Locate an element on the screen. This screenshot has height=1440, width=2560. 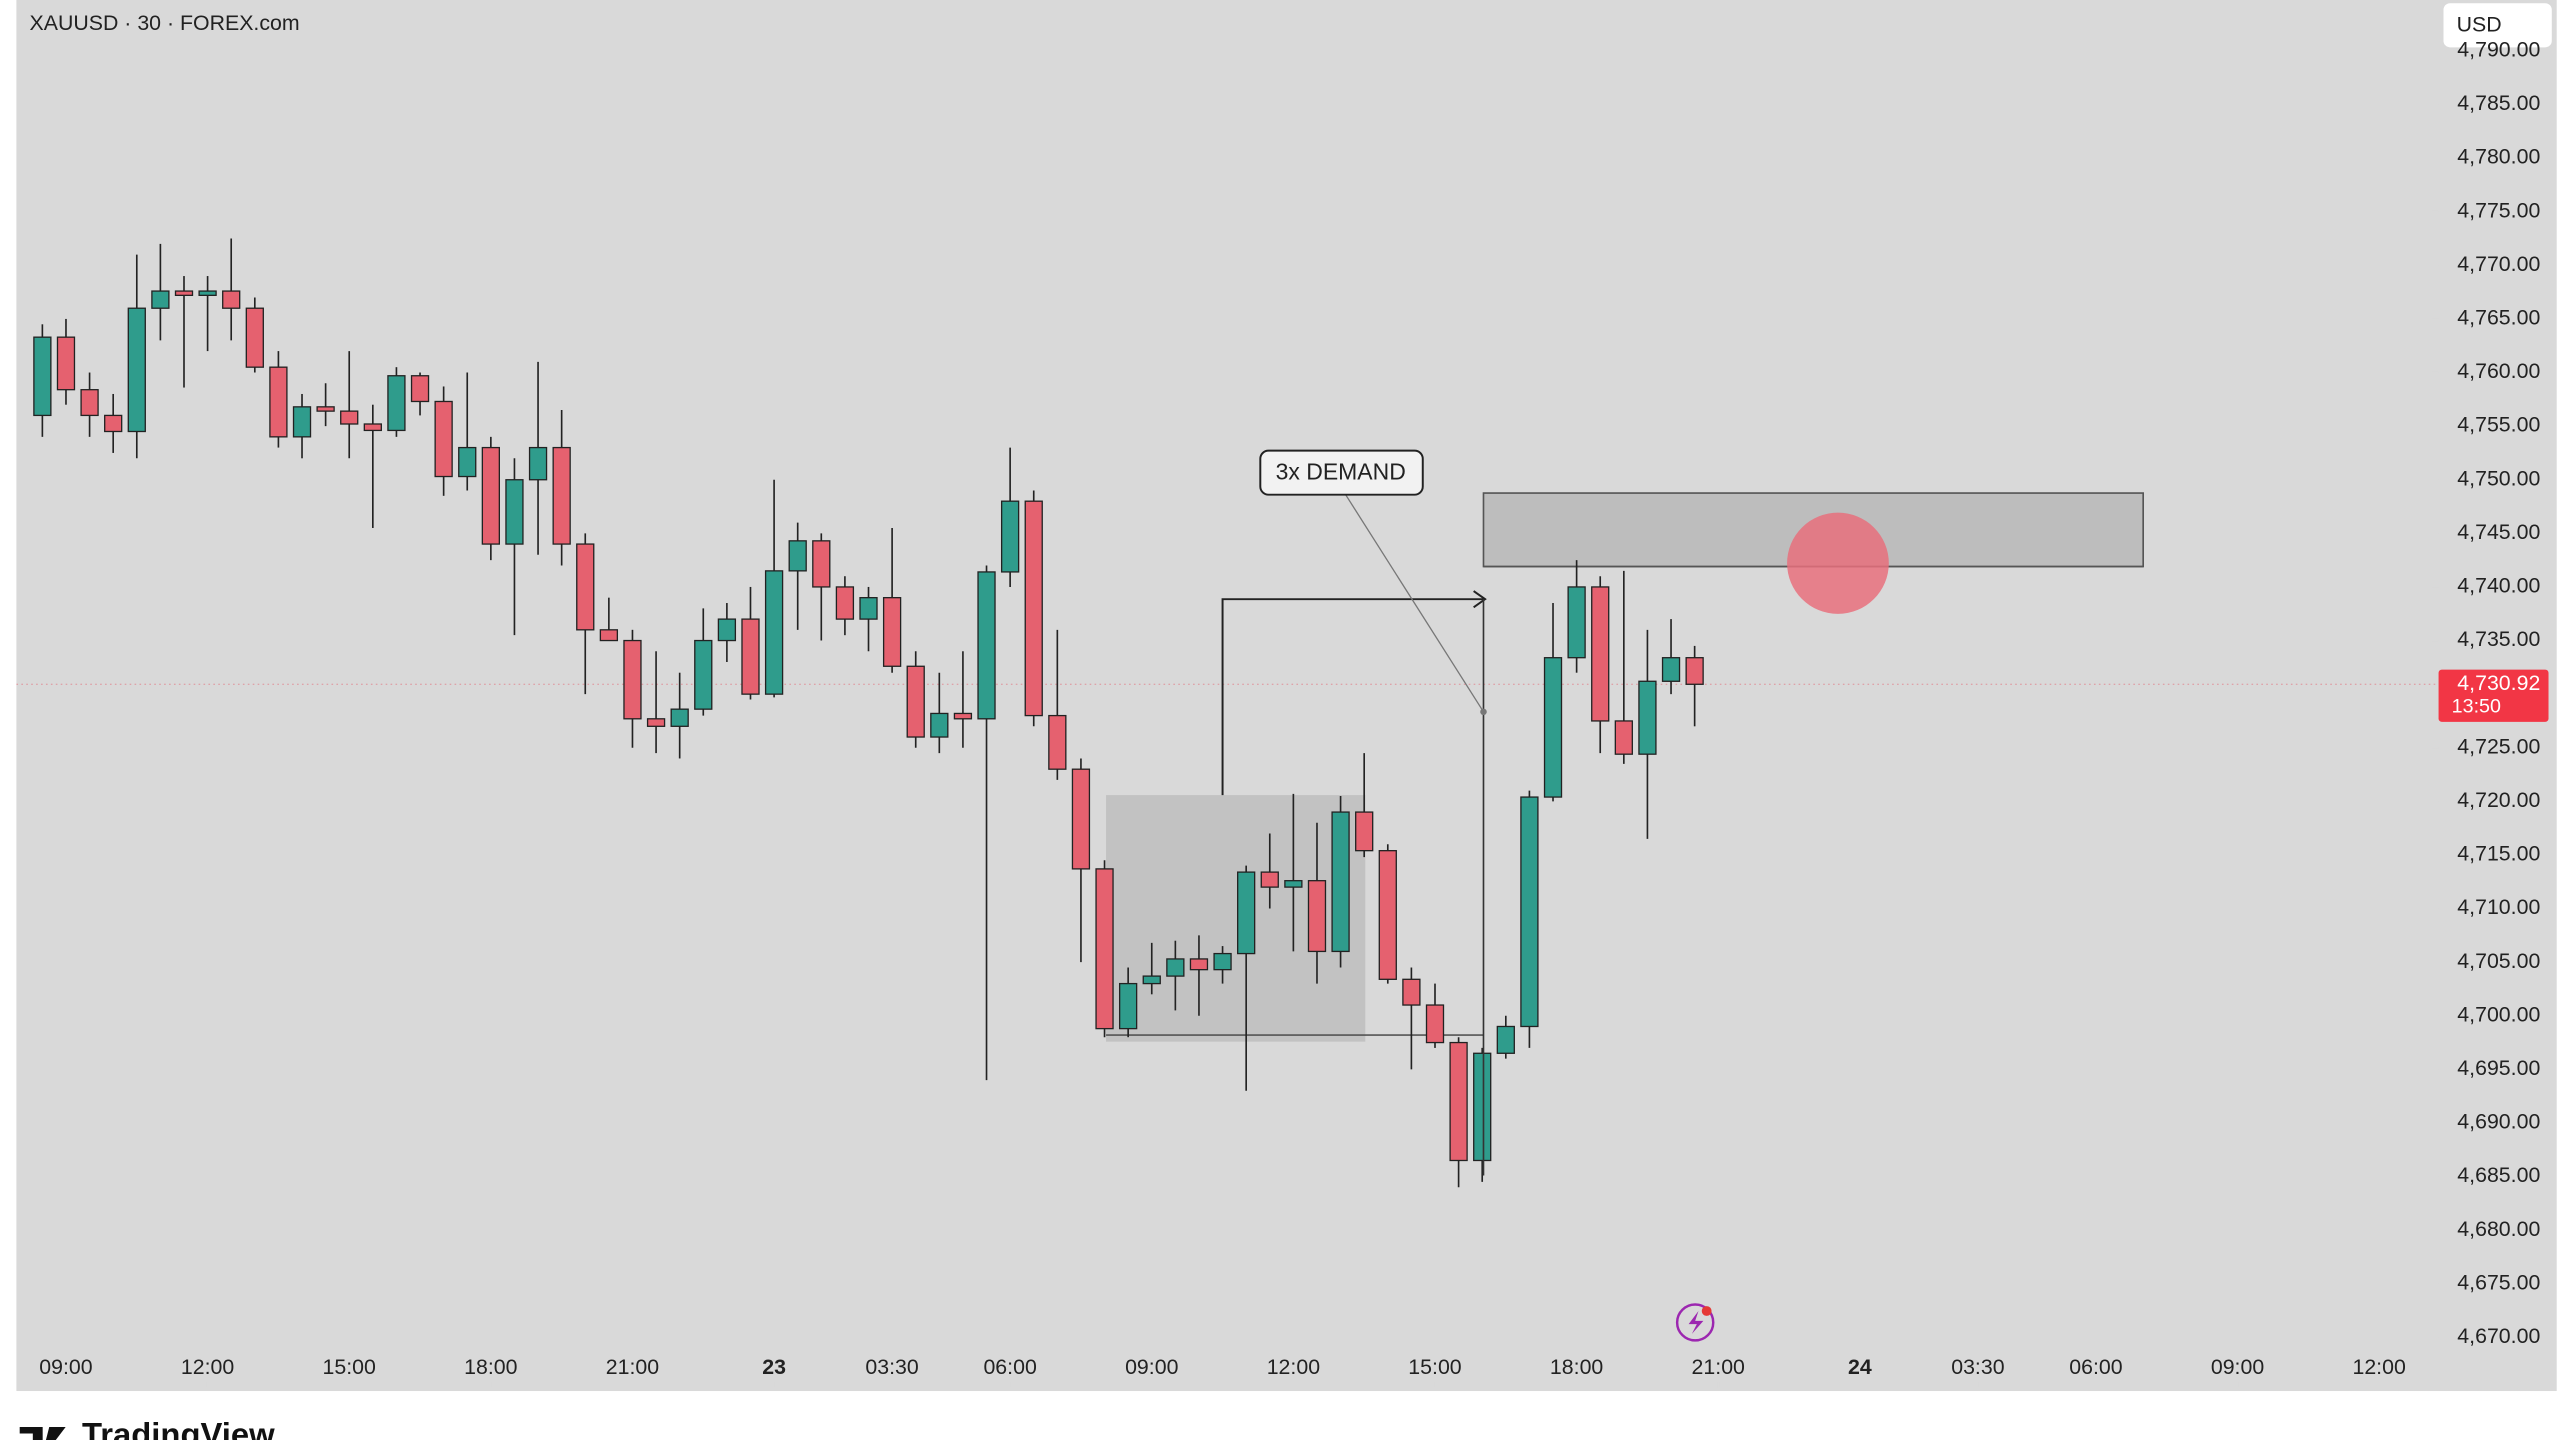
brand-logo is located at coordinates (42, 1433).